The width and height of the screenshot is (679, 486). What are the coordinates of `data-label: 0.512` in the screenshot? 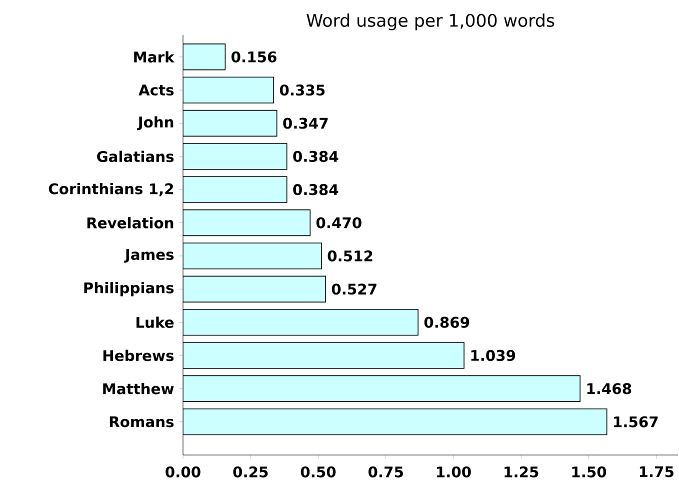 It's located at (350, 256).